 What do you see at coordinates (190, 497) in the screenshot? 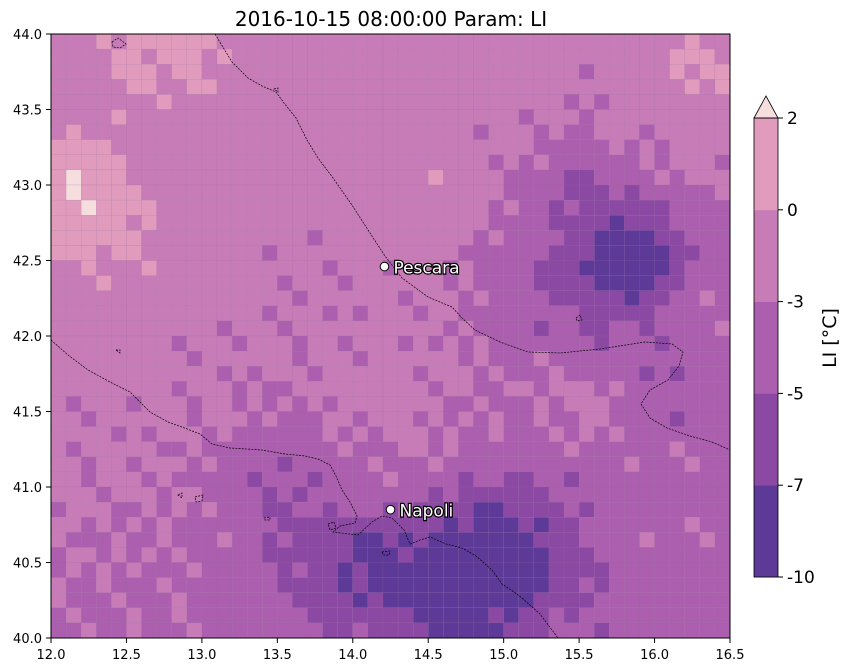
I see `island-ponza` at bounding box center [190, 497].